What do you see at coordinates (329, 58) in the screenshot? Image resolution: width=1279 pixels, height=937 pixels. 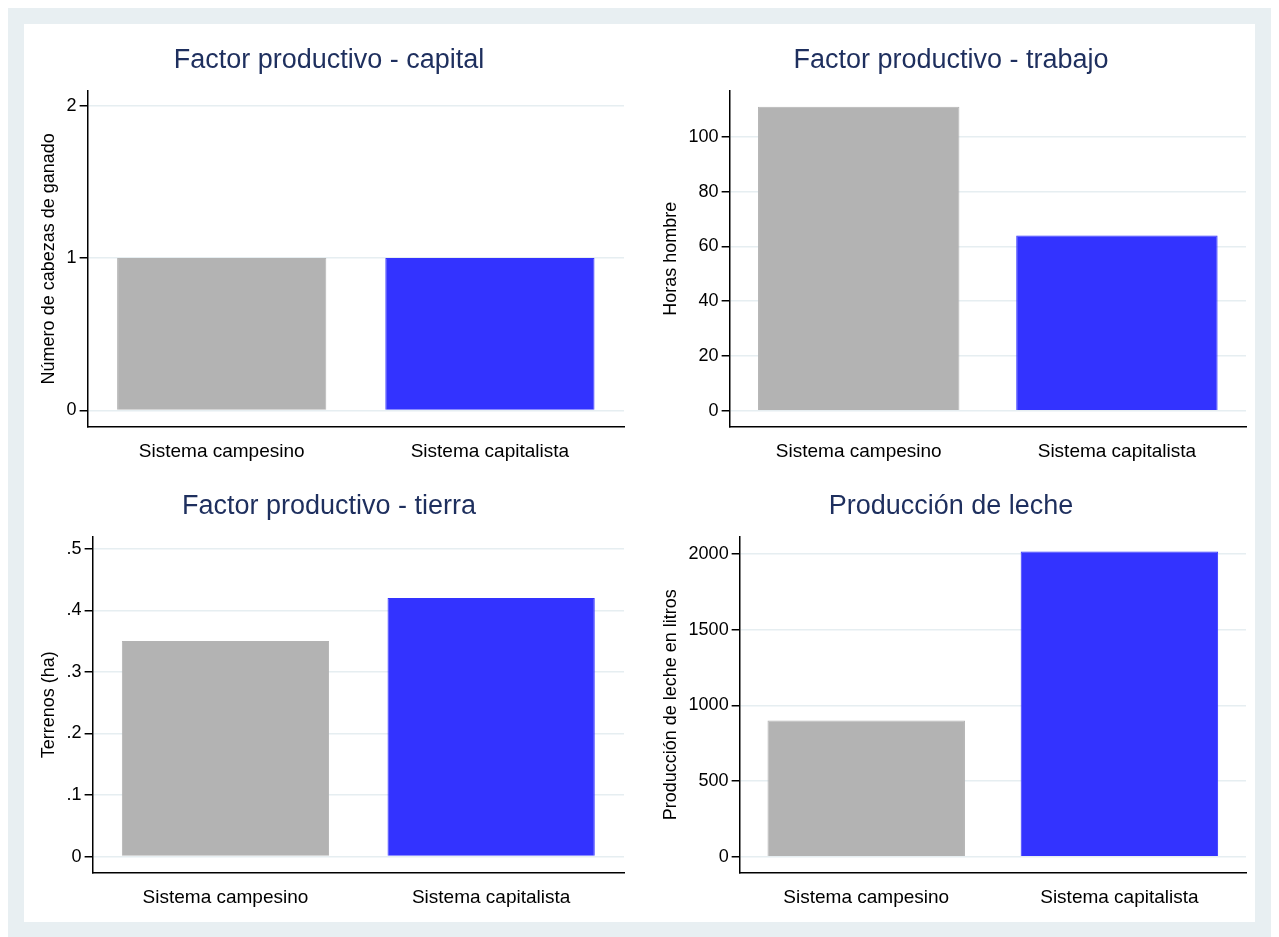 I see `chart-title: Factor productivo - capital` at bounding box center [329, 58].